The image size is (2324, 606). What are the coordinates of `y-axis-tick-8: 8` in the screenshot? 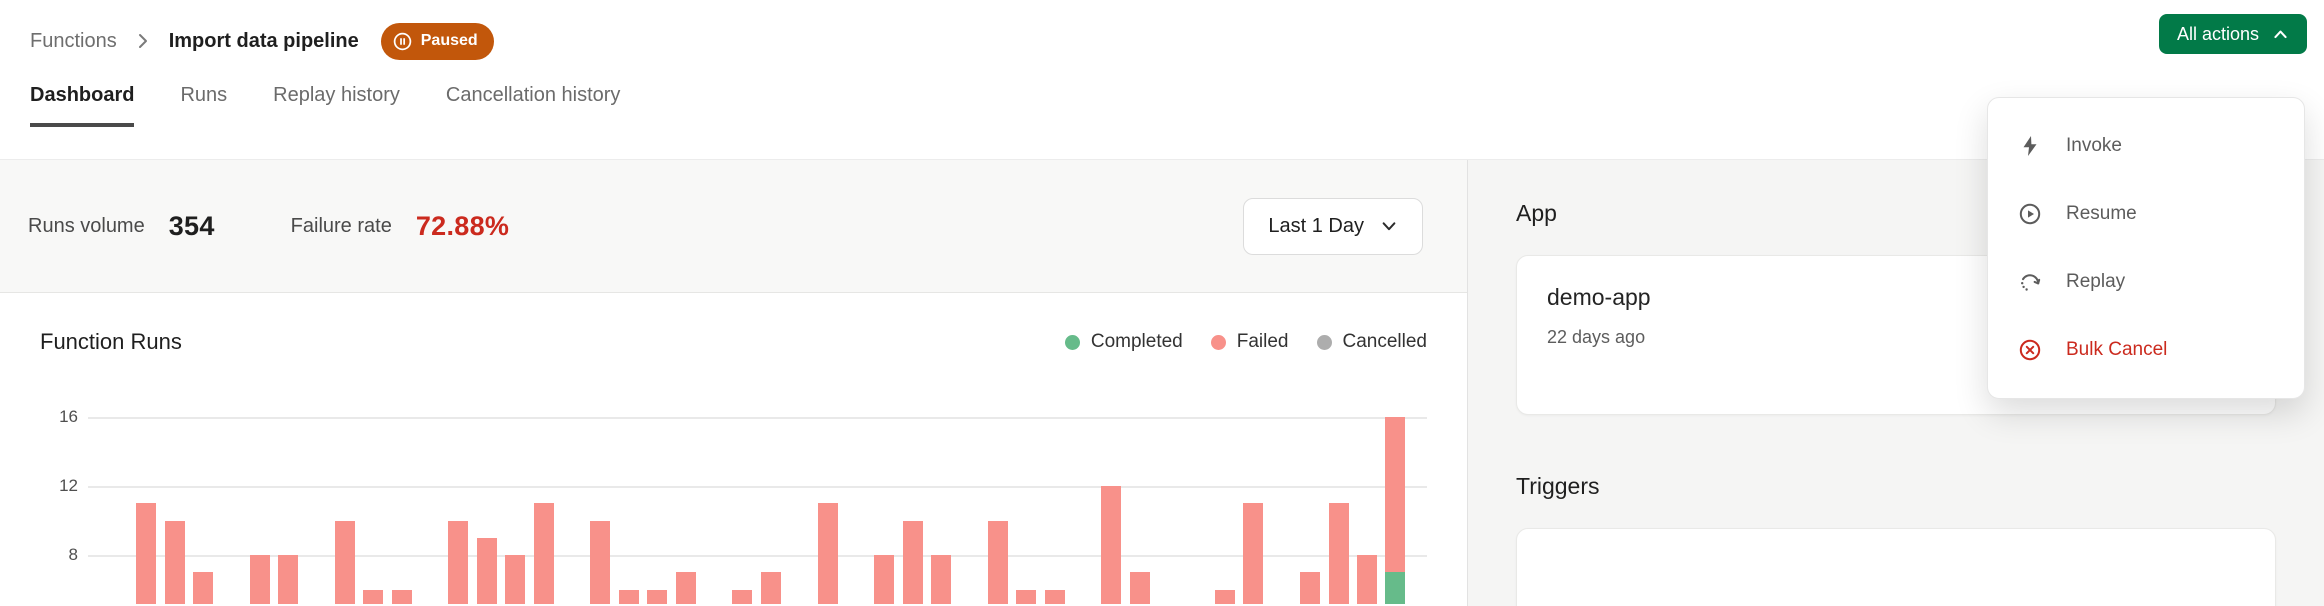 It's located at (73, 554).